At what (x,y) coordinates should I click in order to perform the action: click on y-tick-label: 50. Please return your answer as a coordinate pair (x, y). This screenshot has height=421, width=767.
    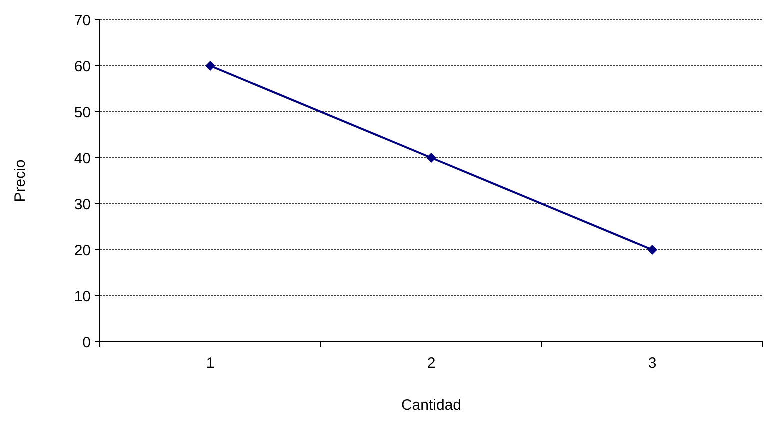
    Looking at the image, I should click on (82, 113).